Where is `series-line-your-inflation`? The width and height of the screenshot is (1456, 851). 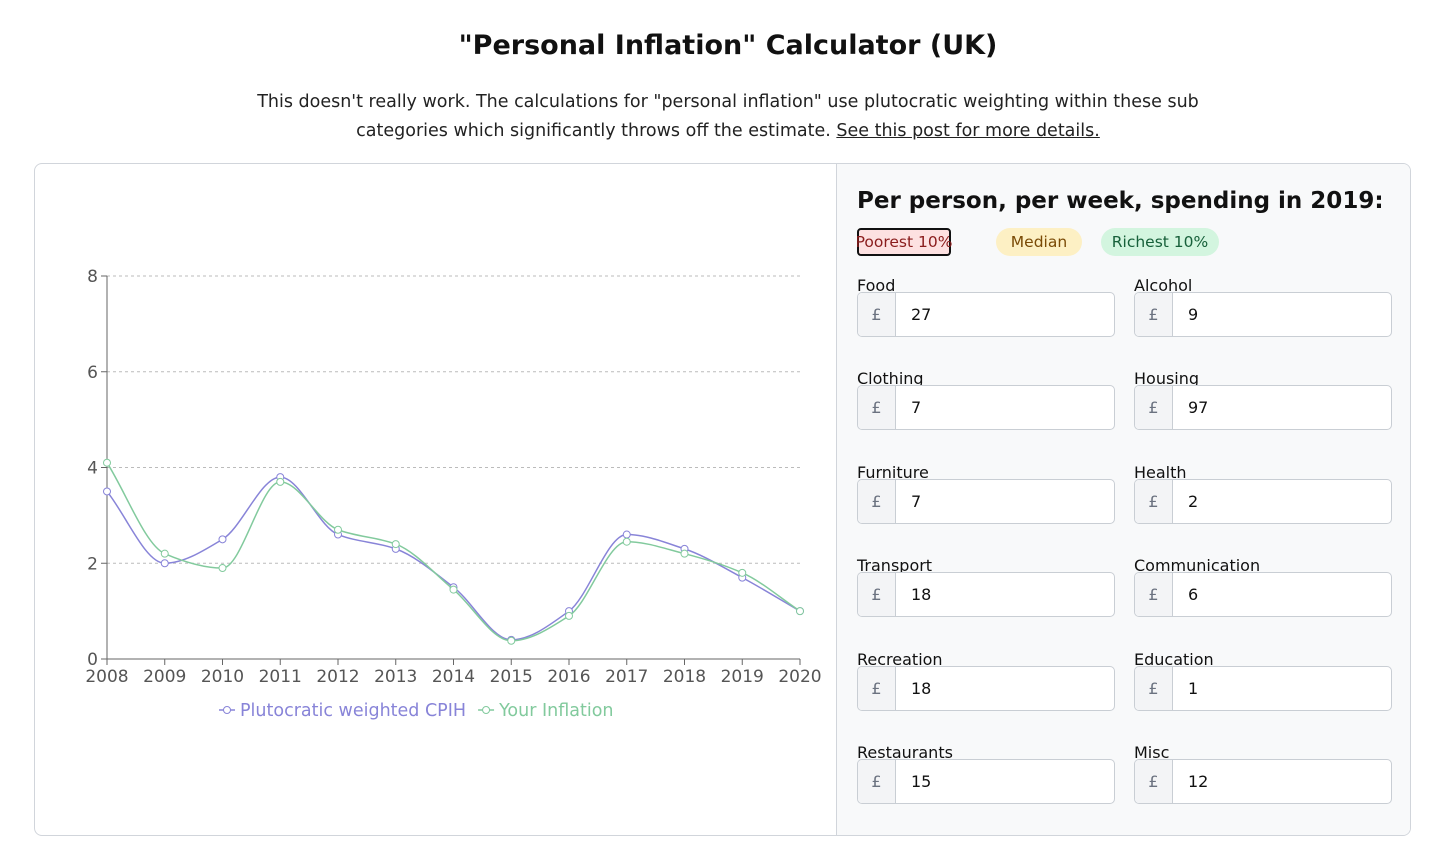
series-line-your-inflation is located at coordinates (453, 552).